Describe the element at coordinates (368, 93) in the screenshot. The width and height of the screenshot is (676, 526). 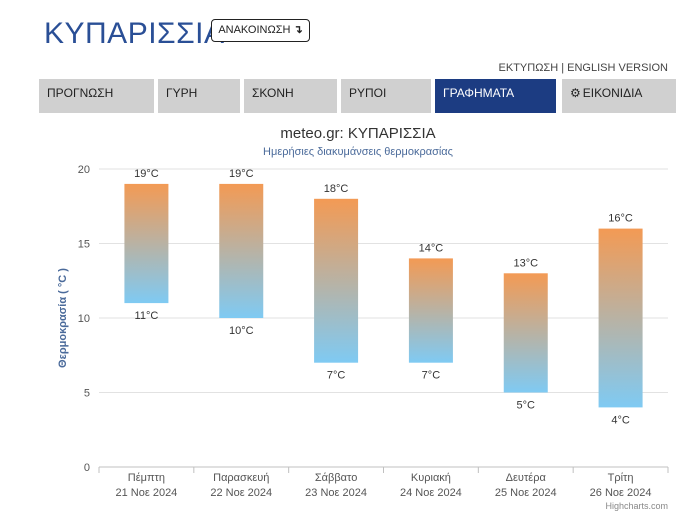
I see `tab-label: ΡΥΠΟΙ` at that location.